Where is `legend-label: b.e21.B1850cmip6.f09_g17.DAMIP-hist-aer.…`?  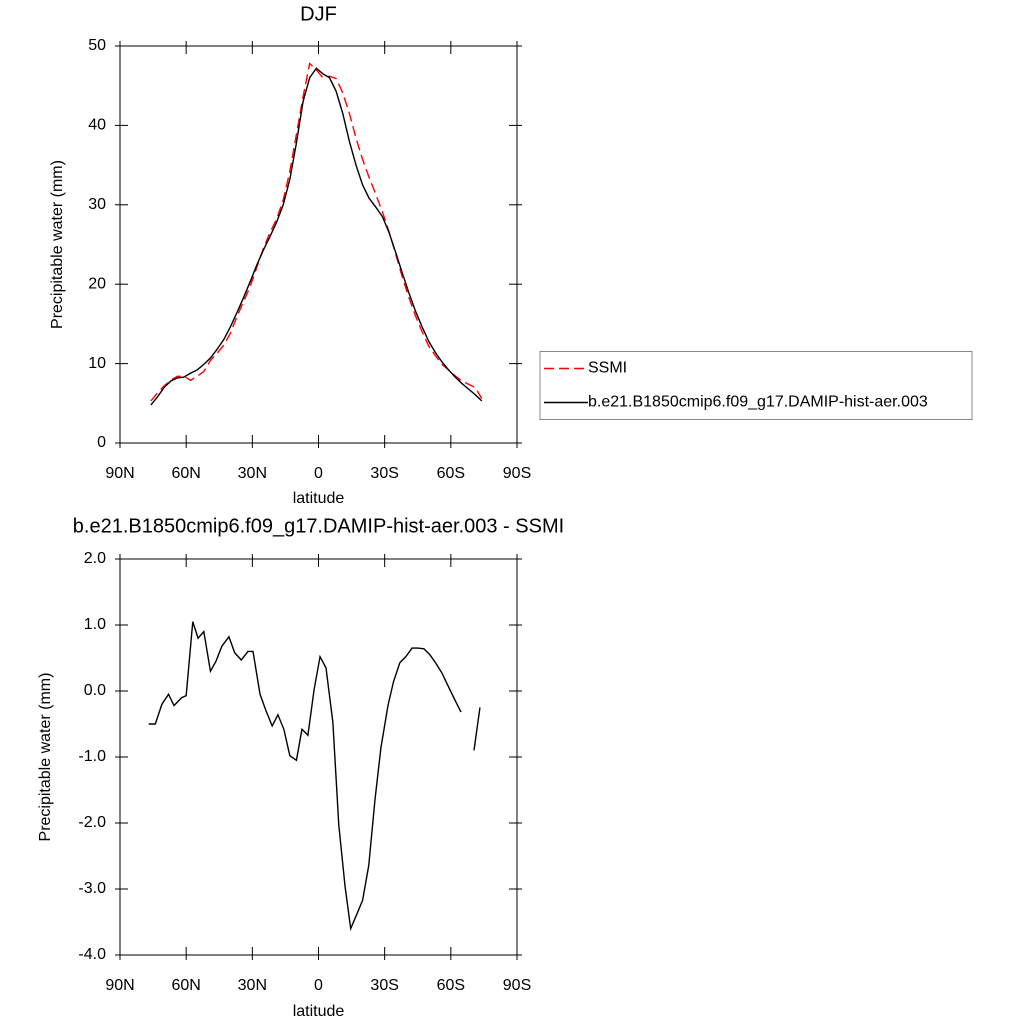 legend-label: b.e21.B1850cmip6.f09_g17.DAMIP-hist-aer.… is located at coordinates (758, 402).